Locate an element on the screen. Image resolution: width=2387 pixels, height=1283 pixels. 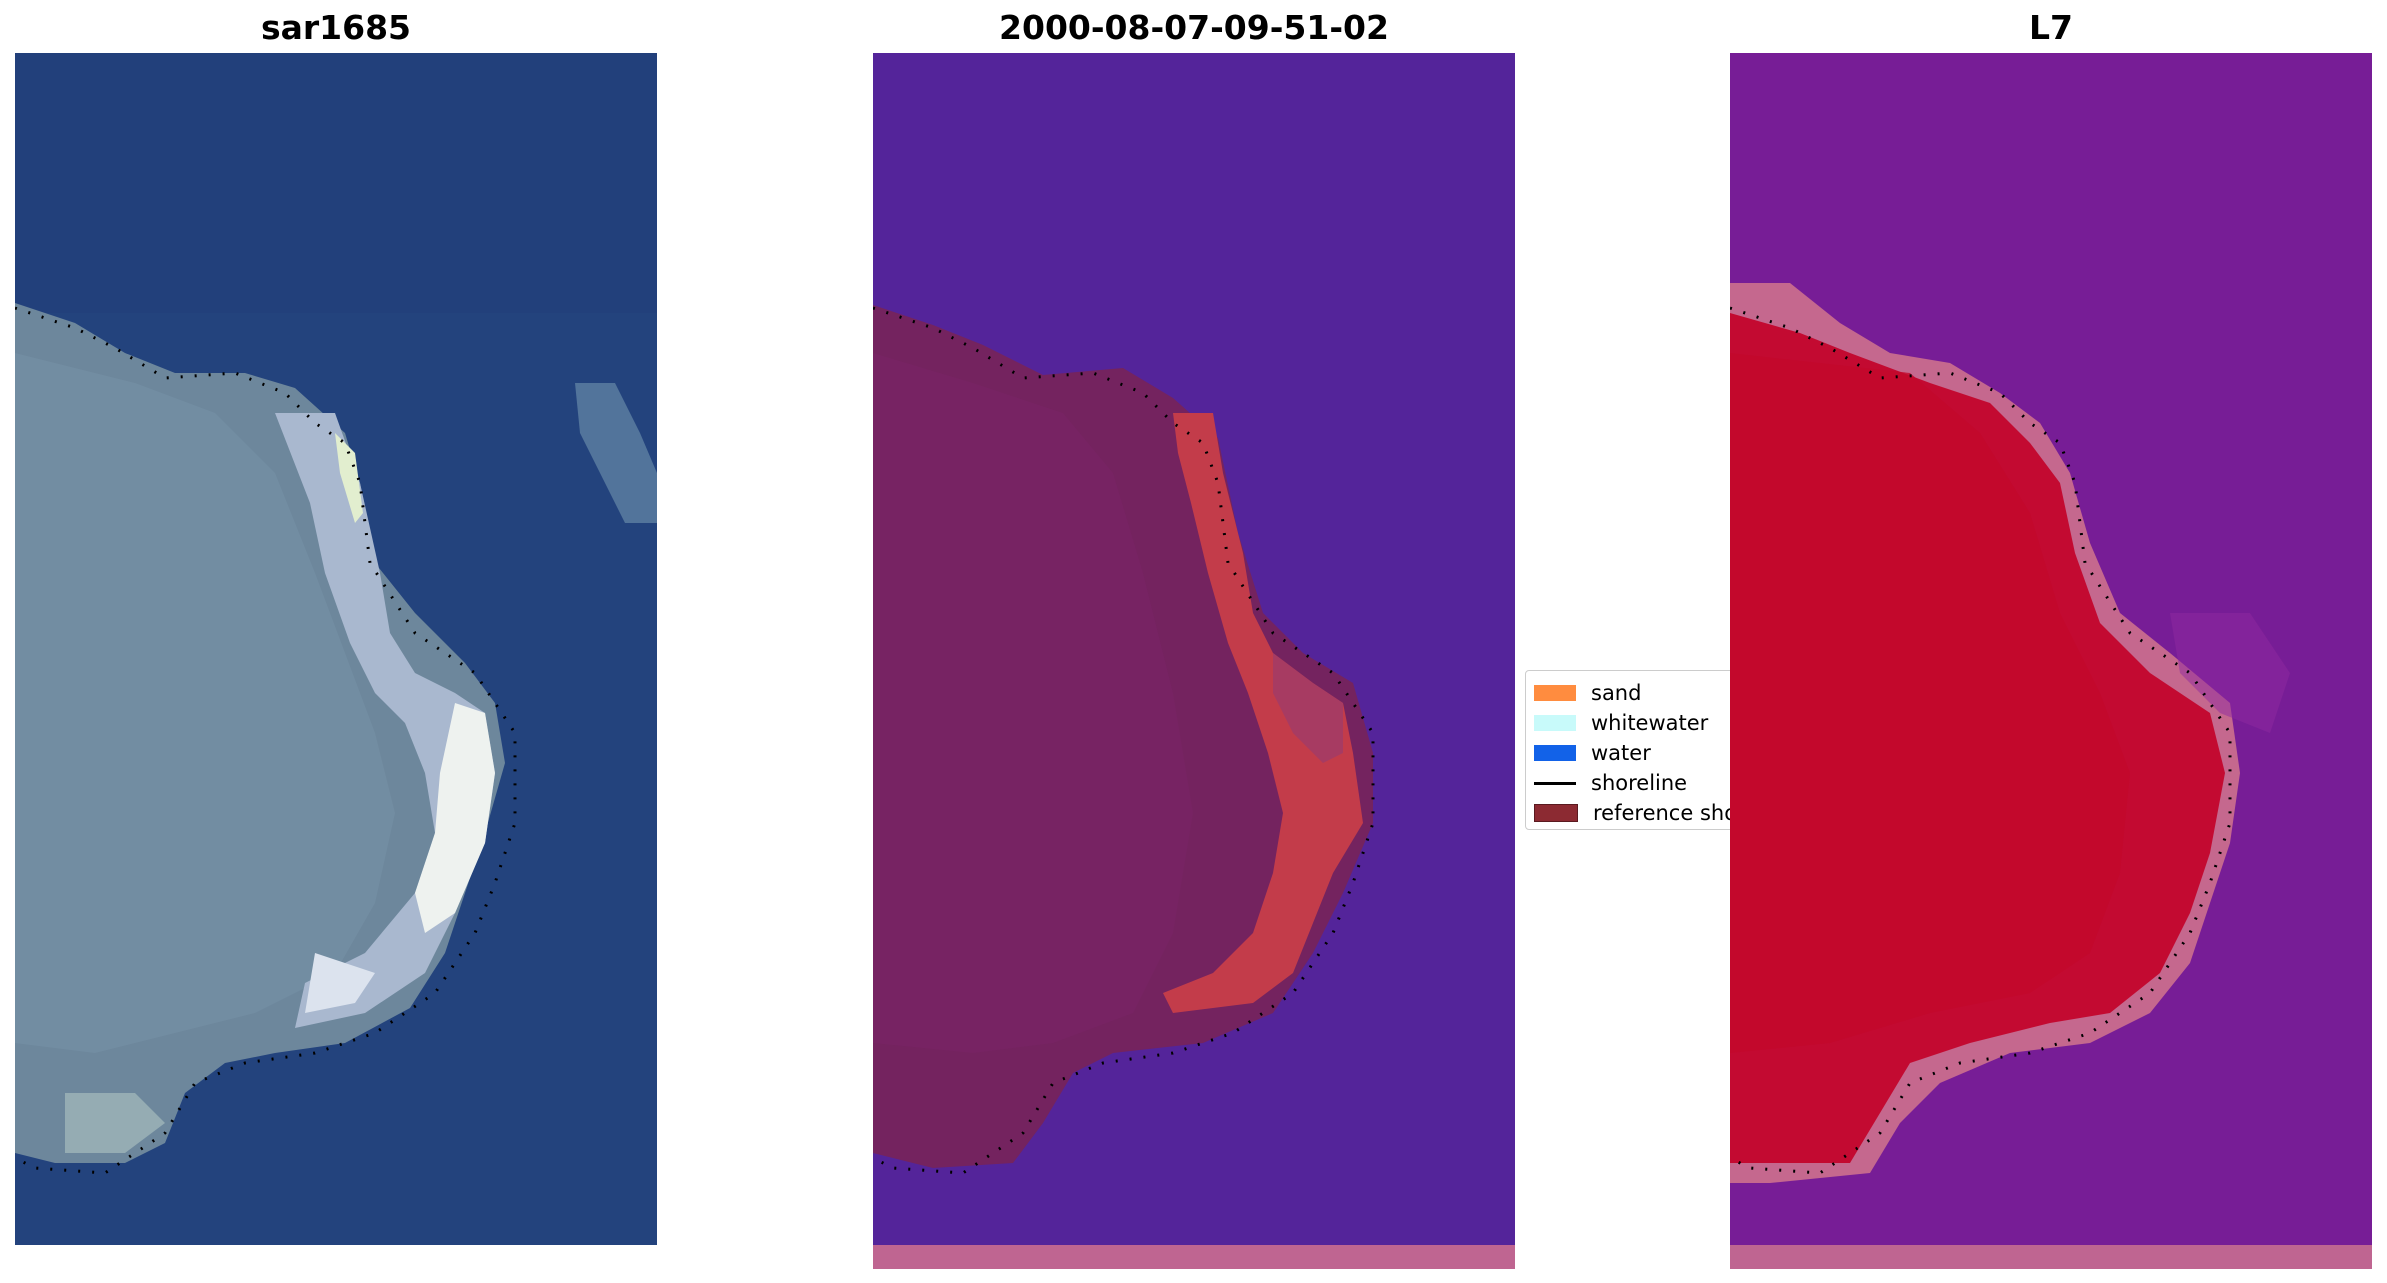
legend-item-reference-shoreline: reference shoreline is located at coordinates (1634, 813).